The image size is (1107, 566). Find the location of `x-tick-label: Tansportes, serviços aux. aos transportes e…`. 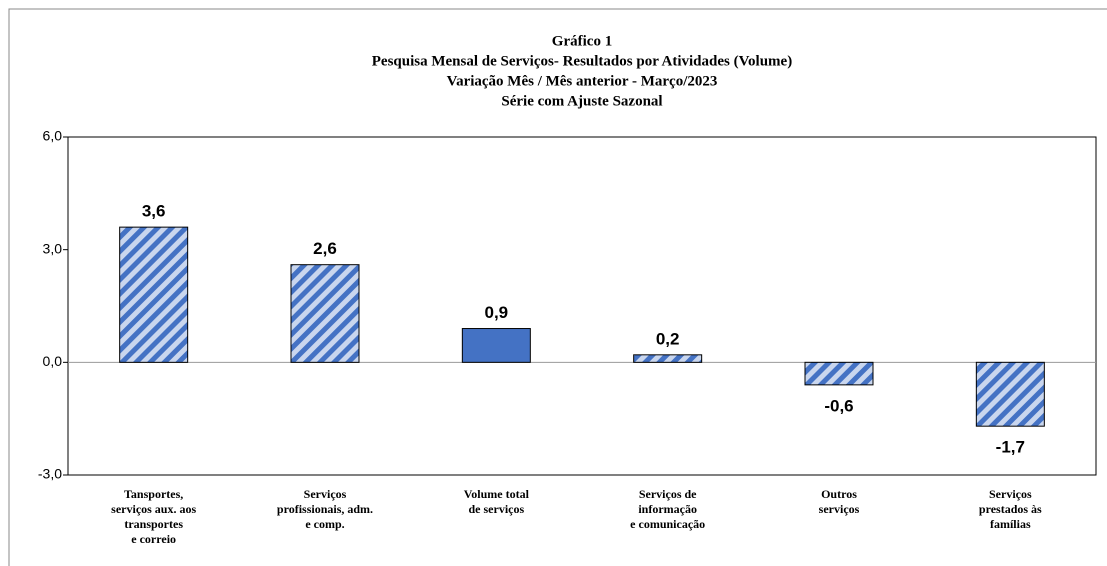

x-tick-label: Tansportes, serviços aux. aos transportes e… is located at coordinates (153, 516).